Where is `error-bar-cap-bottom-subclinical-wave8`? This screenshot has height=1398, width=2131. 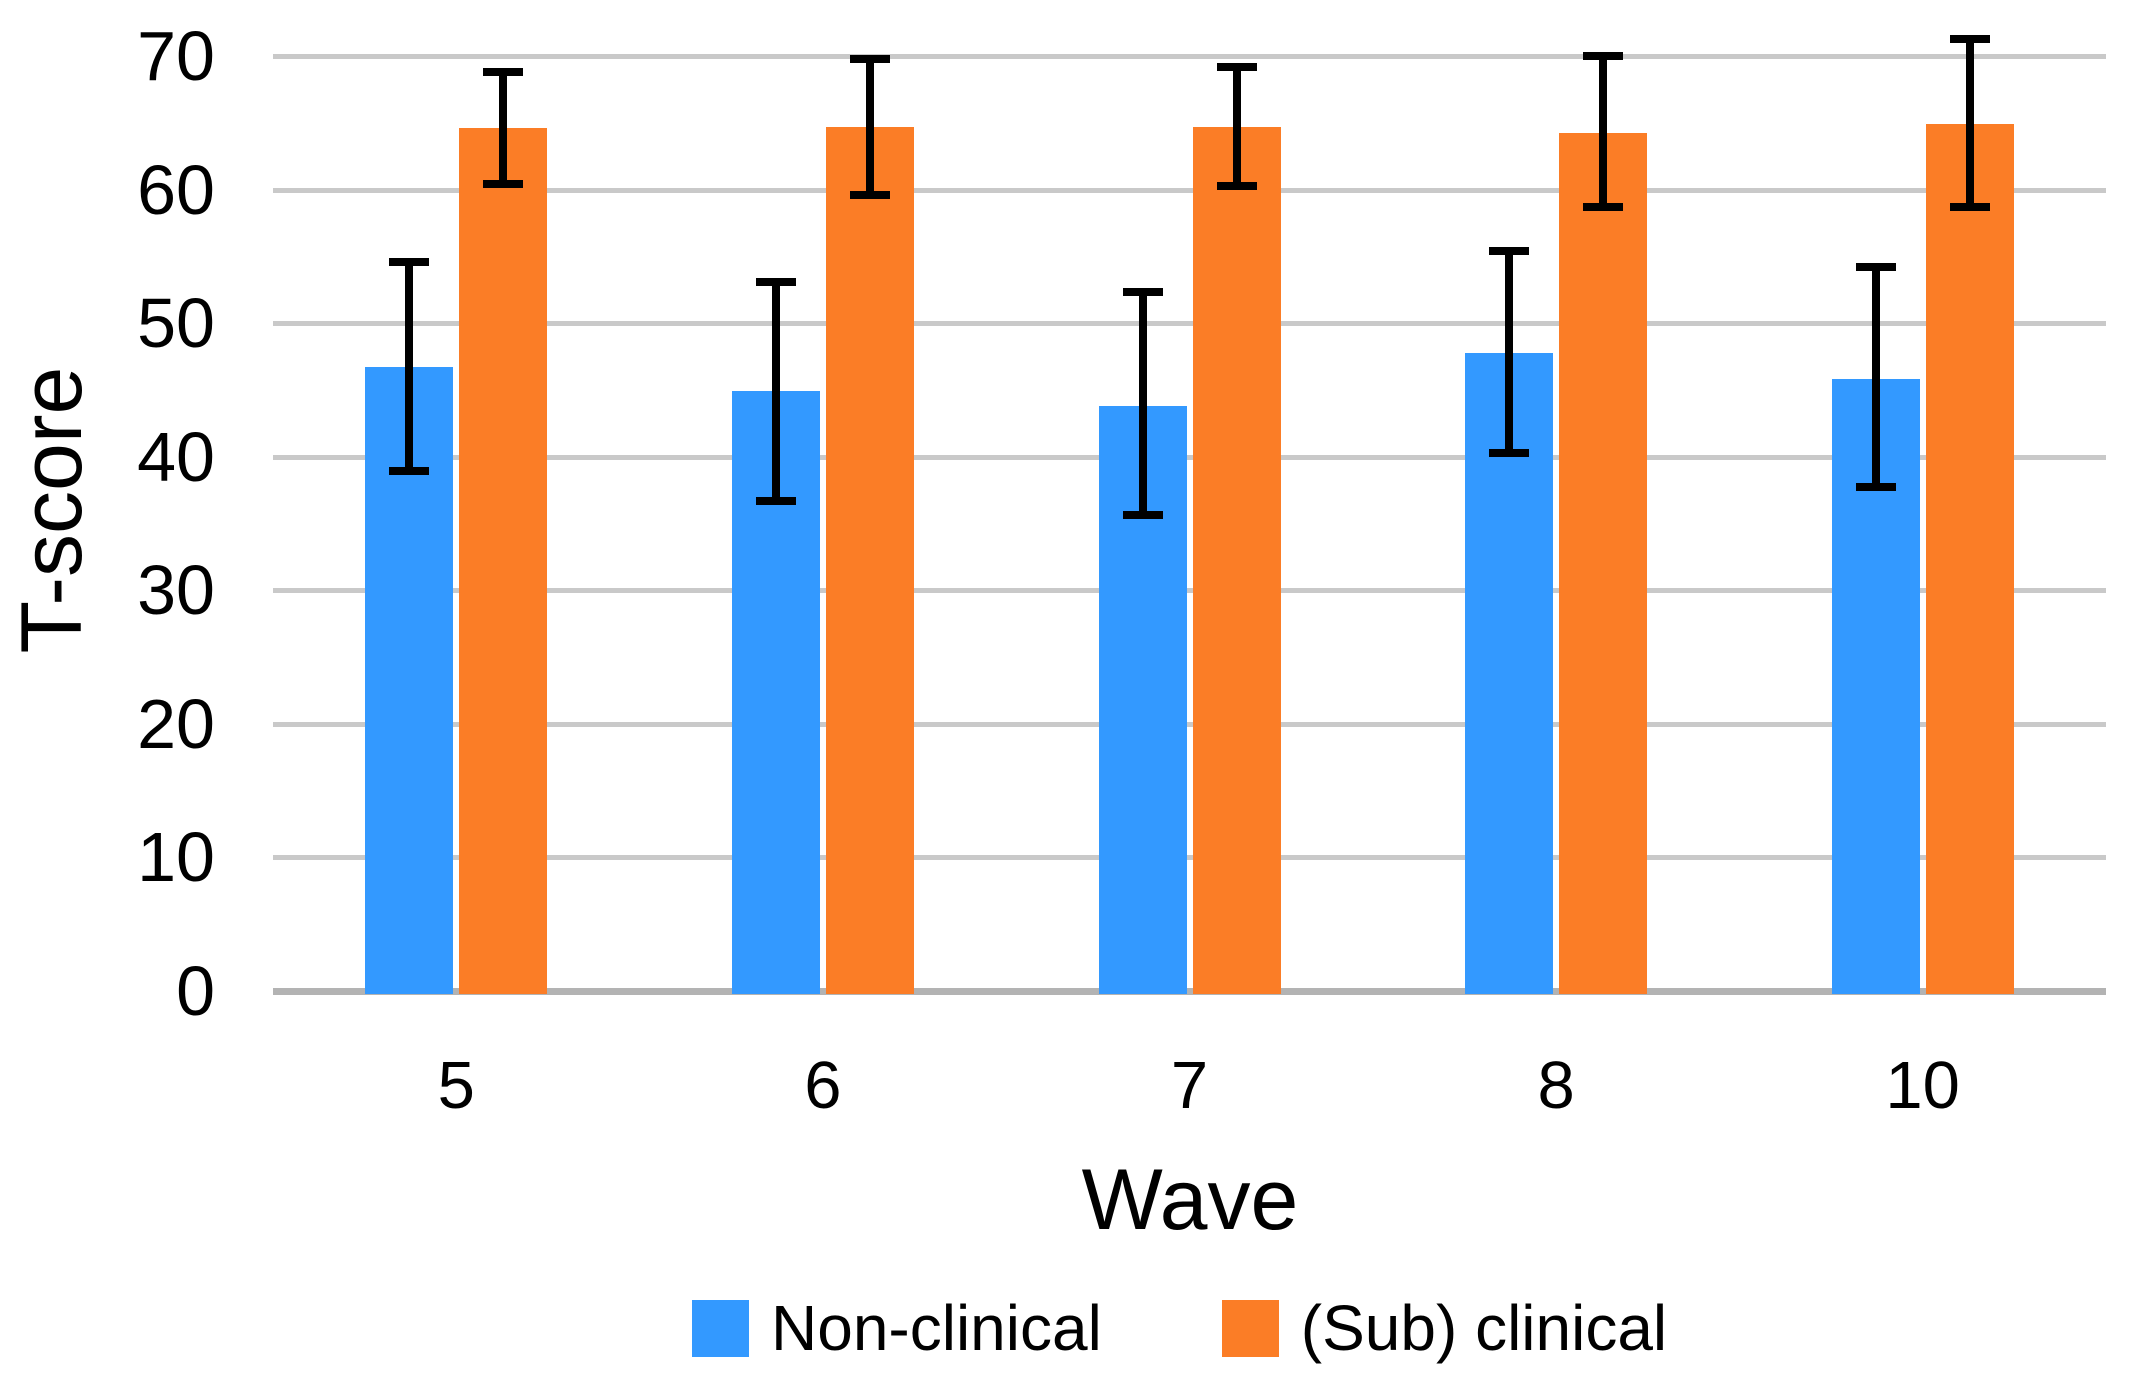 error-bar-cap-bottom-subclinical-wave8 is located at coordinates (1603, 206).